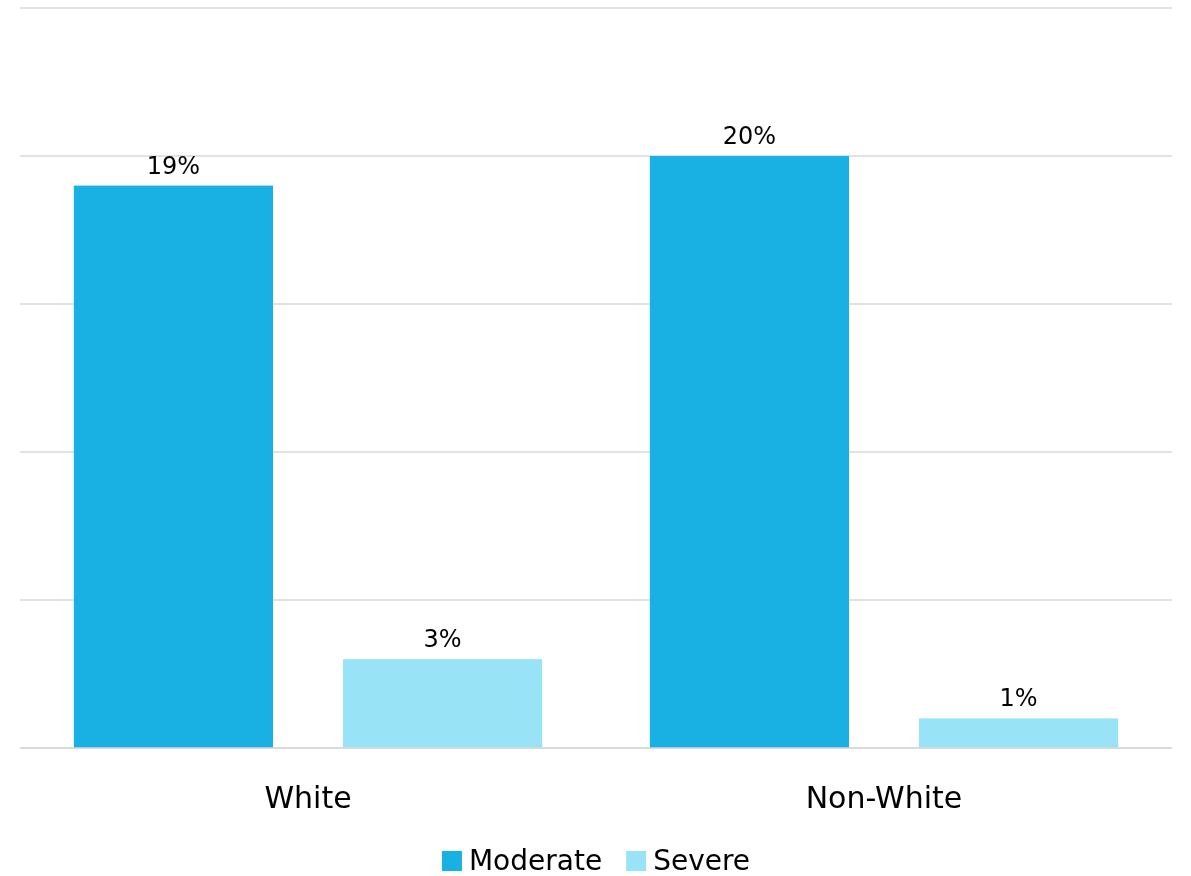  What do you see at coordinates (173, 165) in the screenshot?
I see `data-label: 19%` at bounding box center [173, 165].